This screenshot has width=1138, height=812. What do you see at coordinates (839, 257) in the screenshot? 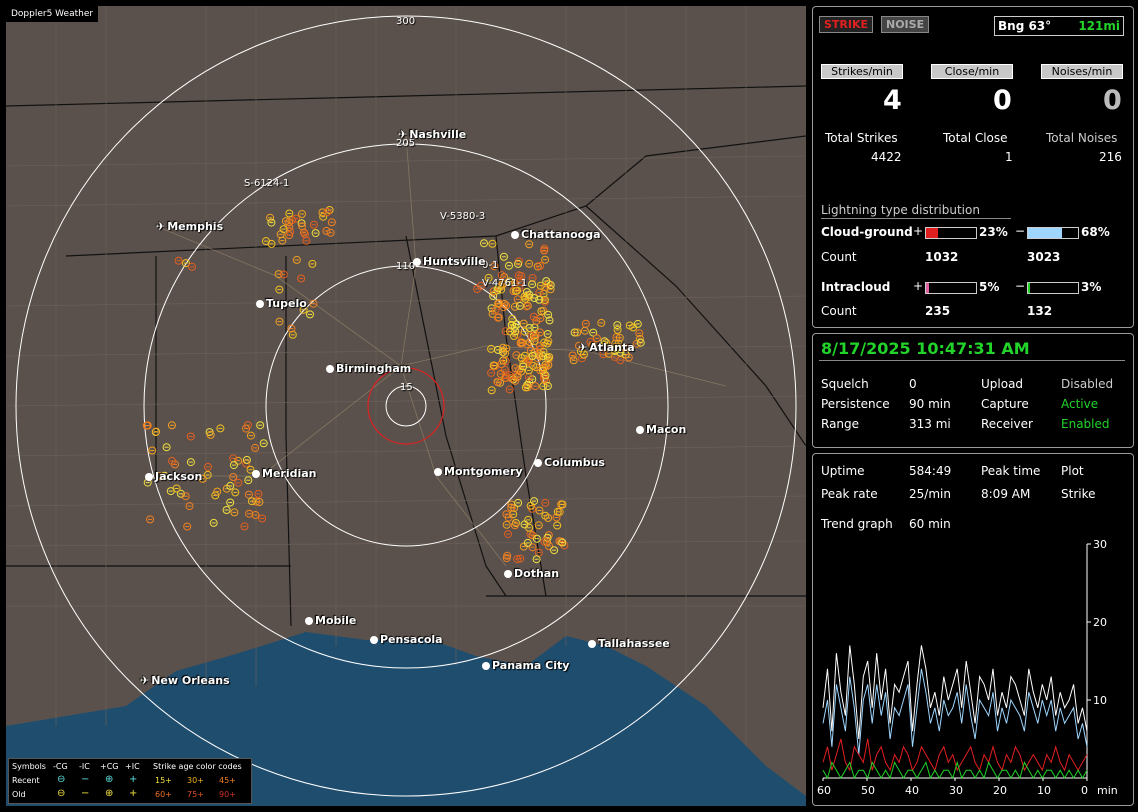
I see `cg-count-label: Count` at bounding box center [839, 257].